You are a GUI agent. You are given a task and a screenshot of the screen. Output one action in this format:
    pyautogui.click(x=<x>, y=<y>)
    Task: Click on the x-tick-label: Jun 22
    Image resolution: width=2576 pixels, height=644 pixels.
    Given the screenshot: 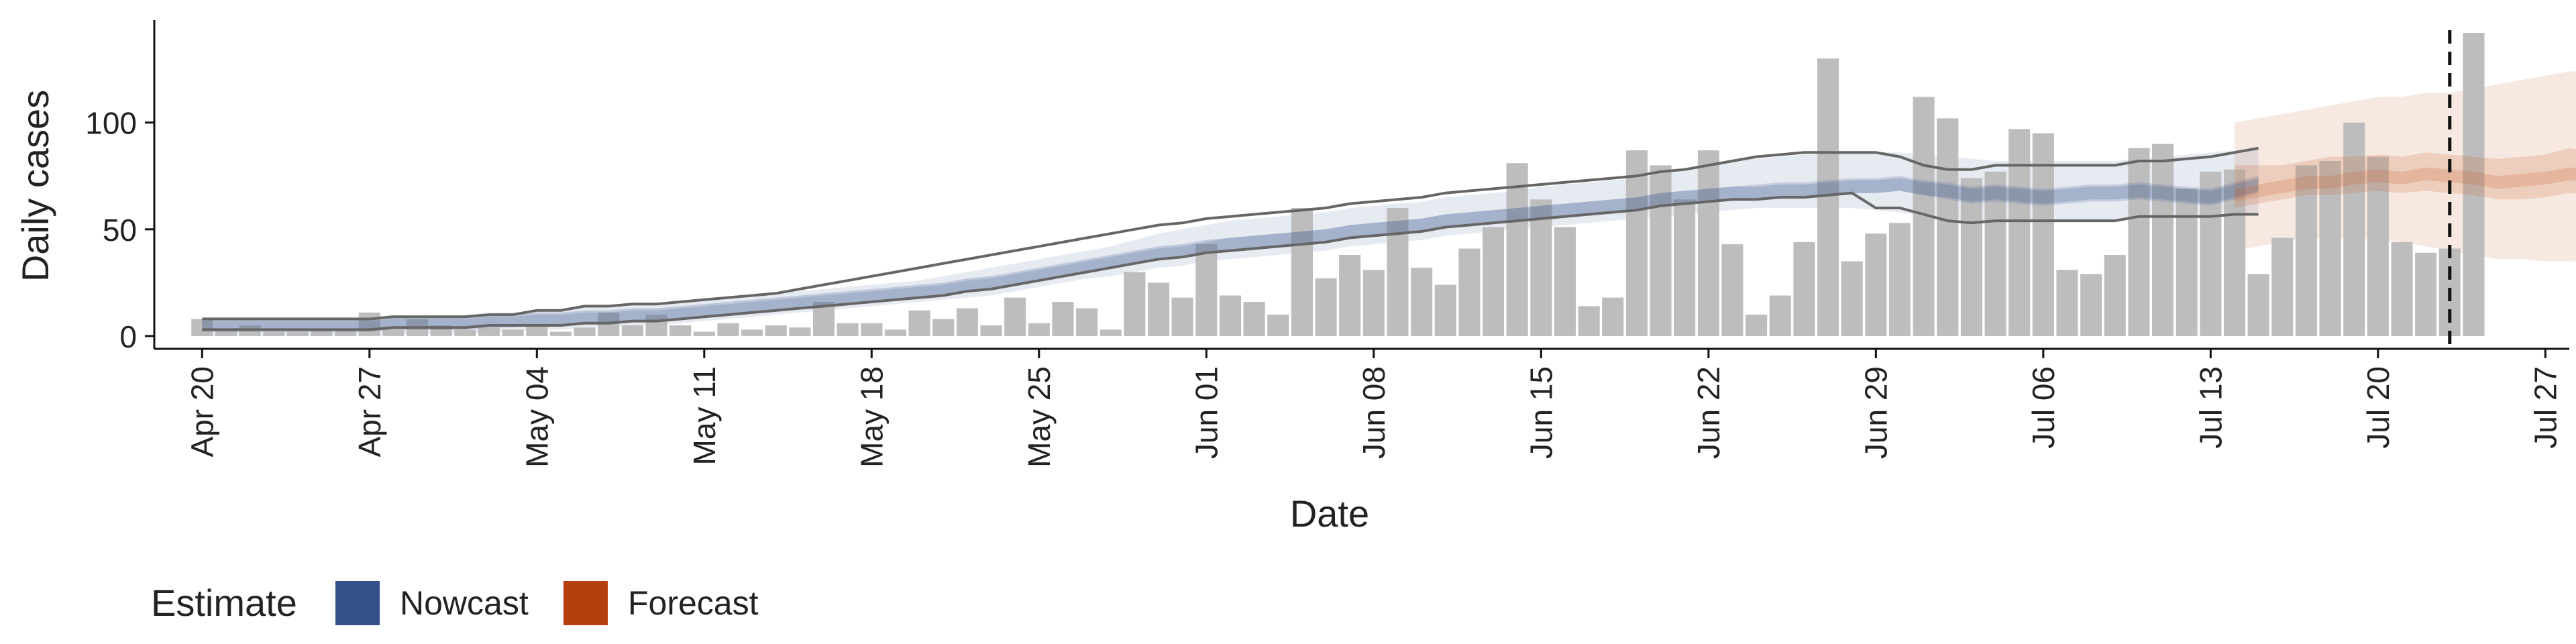 What is the action you would take?
    pyautogui.click(x=1708, y=412)
    